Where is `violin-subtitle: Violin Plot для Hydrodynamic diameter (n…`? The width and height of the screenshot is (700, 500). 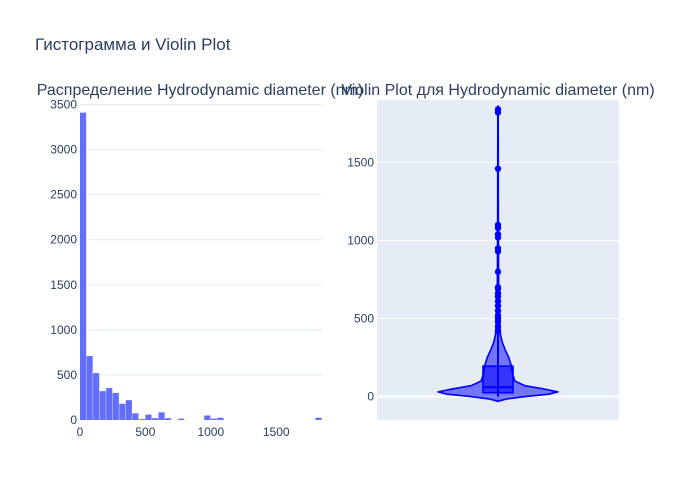
violin-subtitle: Violin Plot для Hydrodynamic diameter (n… is located at coordinates (497, 90).